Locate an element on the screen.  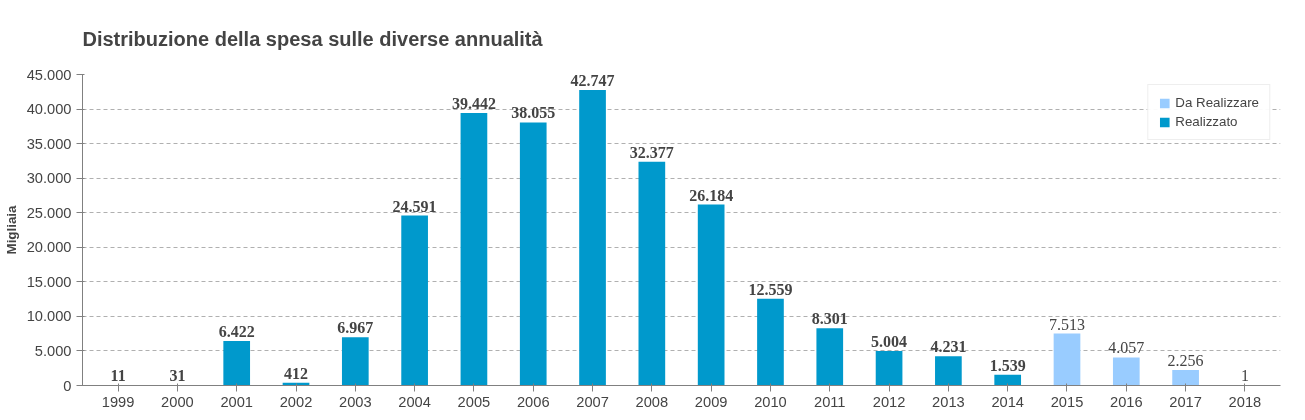
x-tick-label: 2004 is located at coordinates (414, 401).